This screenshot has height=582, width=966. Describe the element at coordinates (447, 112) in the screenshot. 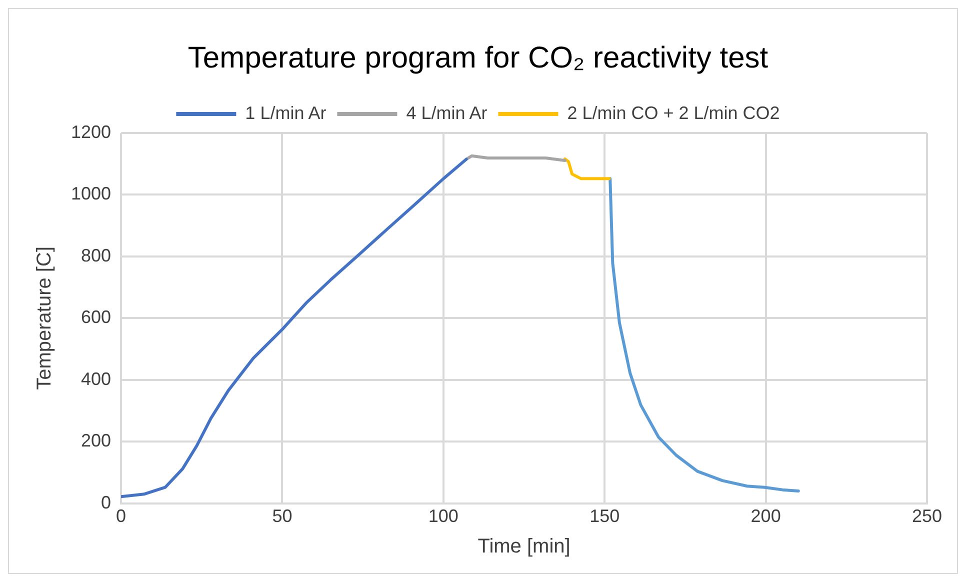

I see `legend-label: 4 L/min Ar` at that location.